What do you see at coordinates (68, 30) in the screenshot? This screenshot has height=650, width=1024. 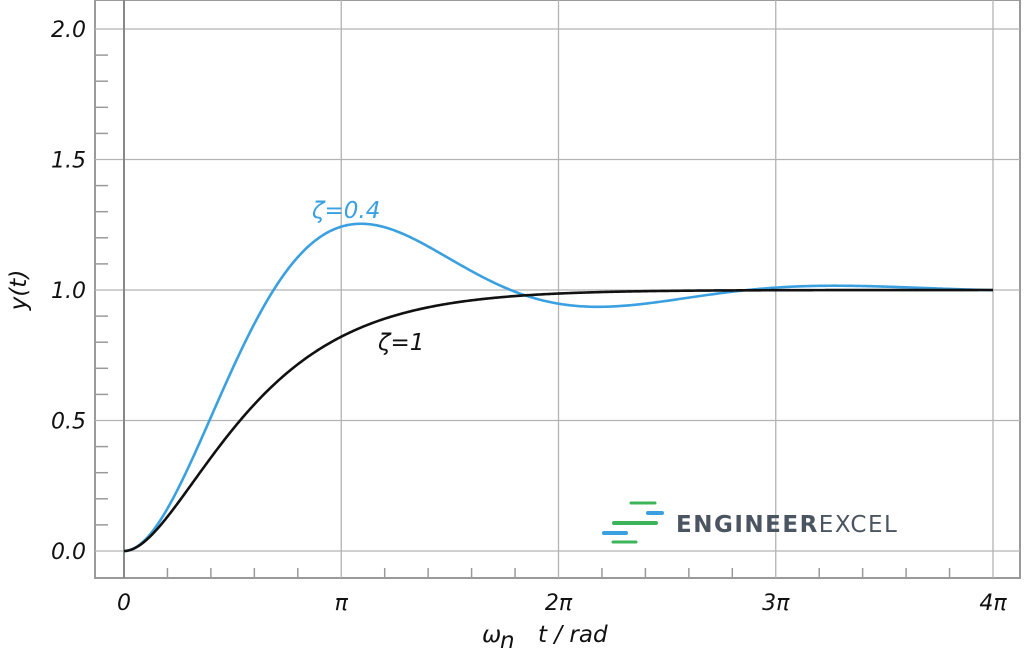 I see `y-tick-label: 2.0` at bounding box center [68, 30].